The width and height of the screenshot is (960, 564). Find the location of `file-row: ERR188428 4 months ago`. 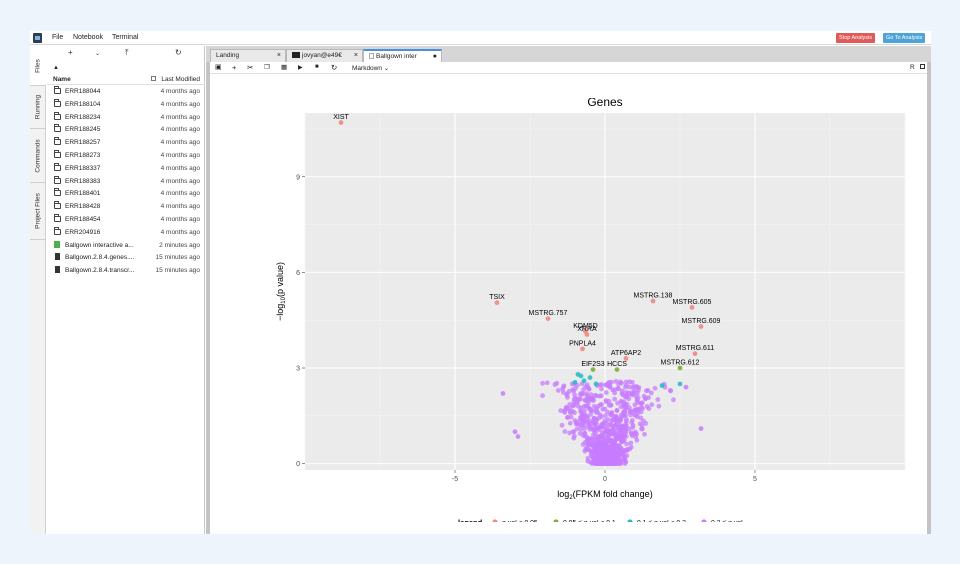

file-row: ERR188428 4 months ago is located at coordinates (126, 207).